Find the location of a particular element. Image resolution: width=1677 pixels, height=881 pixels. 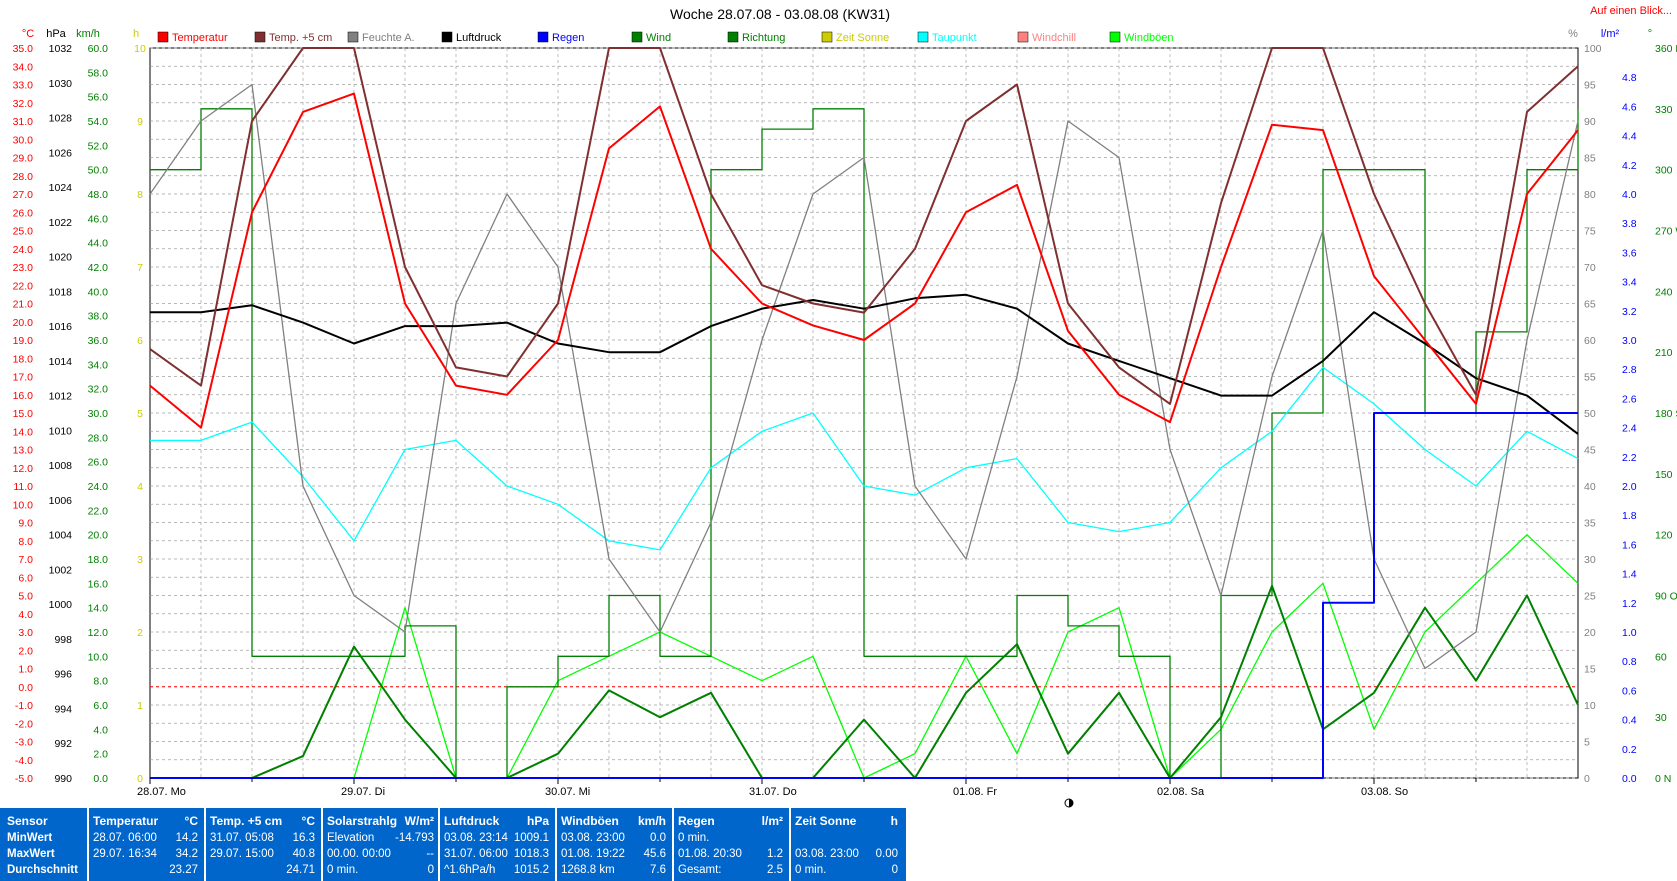

wind-tick: 8.0 is located at coordinates (100, 682).